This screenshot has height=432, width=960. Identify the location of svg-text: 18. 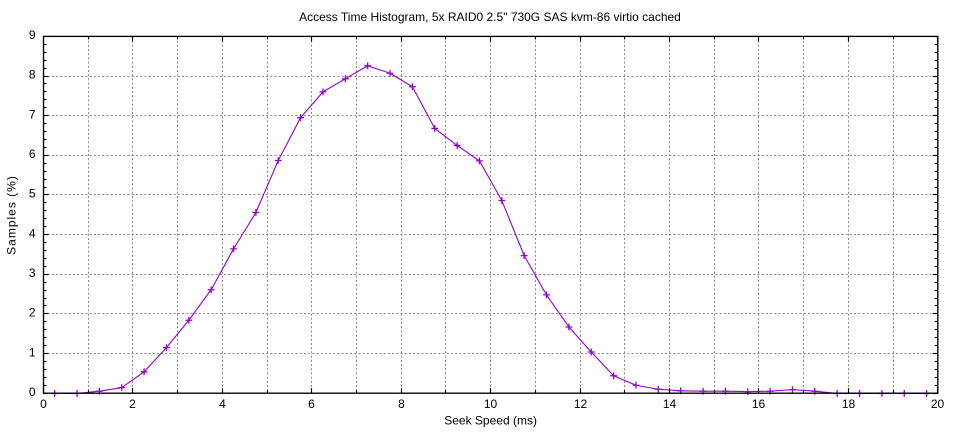
(849, 404).